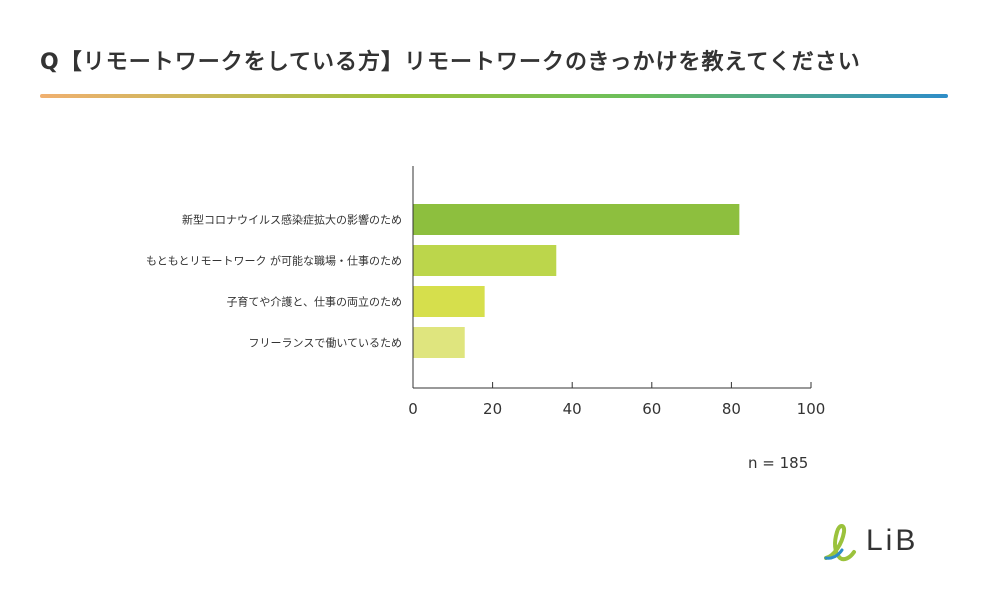  Describe the element at coordinates (492, 409) in the screenshot. I see `x-tick-label: 20` at that location.